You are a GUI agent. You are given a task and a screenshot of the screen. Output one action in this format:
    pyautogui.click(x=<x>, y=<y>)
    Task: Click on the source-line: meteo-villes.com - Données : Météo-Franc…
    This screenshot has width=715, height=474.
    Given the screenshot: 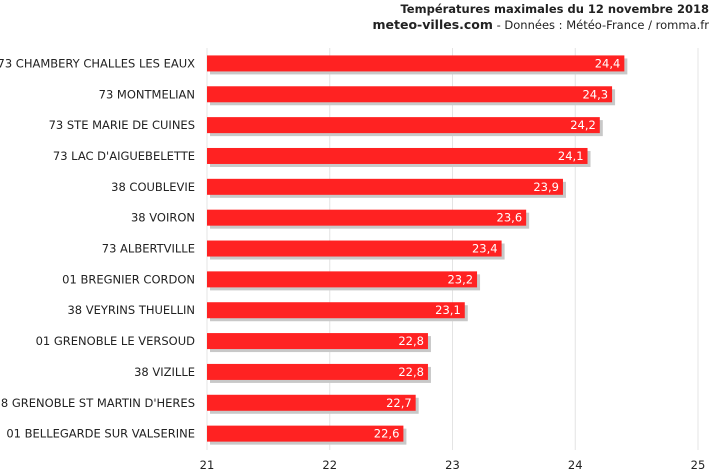 What is the action you would take?
    pyautogui.click(x=541, y=25)
    